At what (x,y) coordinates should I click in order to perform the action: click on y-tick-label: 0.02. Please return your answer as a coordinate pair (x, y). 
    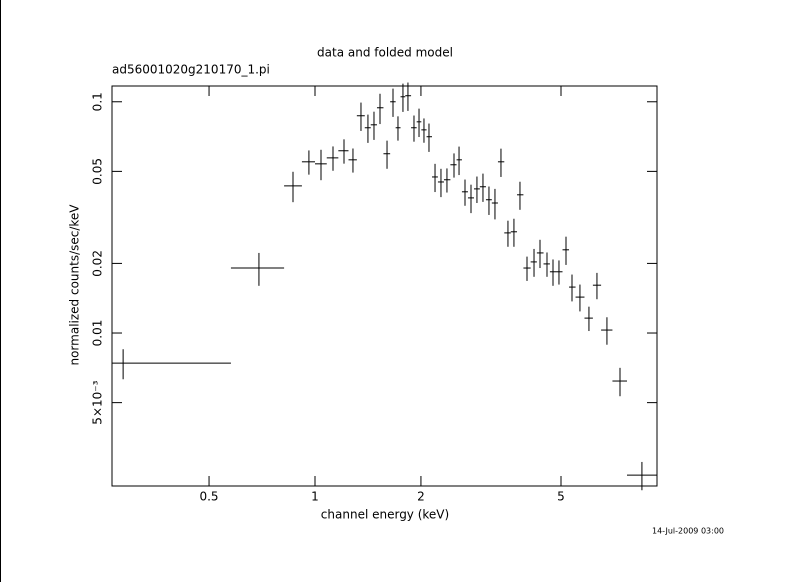
    Looking at the image, I should click on (98, 263).